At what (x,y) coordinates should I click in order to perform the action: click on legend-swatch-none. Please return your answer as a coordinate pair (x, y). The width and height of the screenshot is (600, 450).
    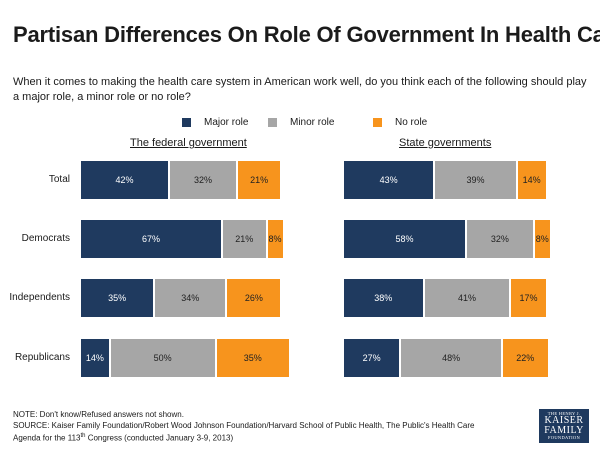
    Looking at the image, I should click on (377, 122).